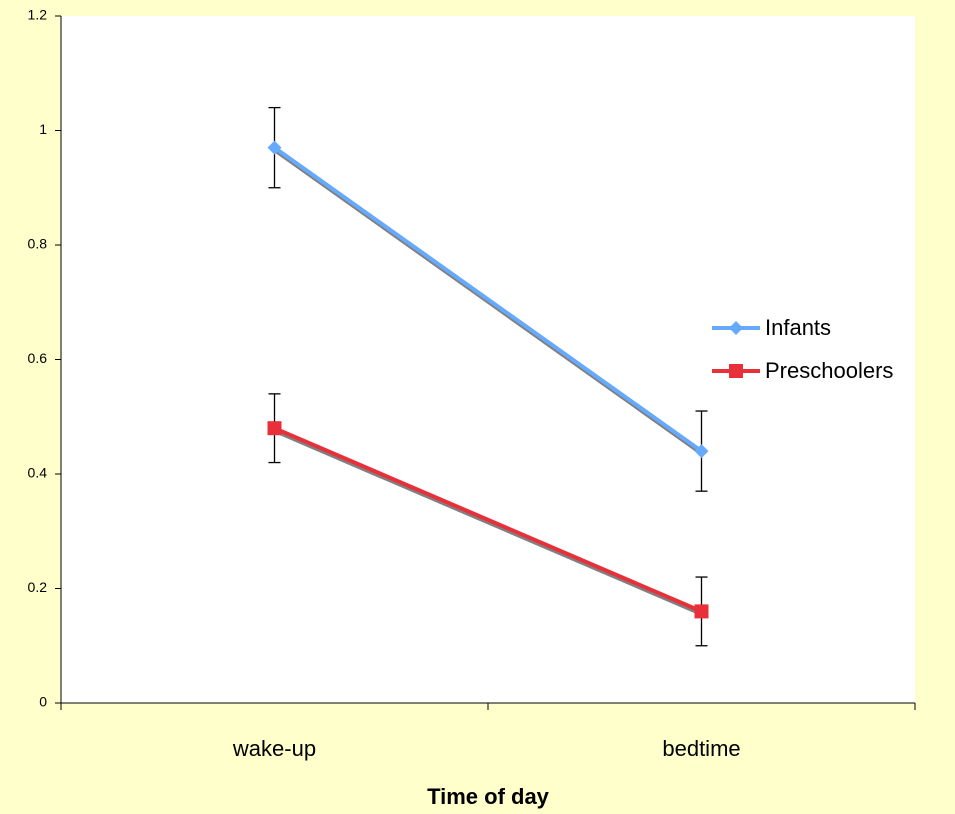 The height and width of the screenshot is (814, 955). What do you see at coordinates (701, 748) in the screenshot?
I see `x-tick-label: bedtime` at bounding box center [701, 748].